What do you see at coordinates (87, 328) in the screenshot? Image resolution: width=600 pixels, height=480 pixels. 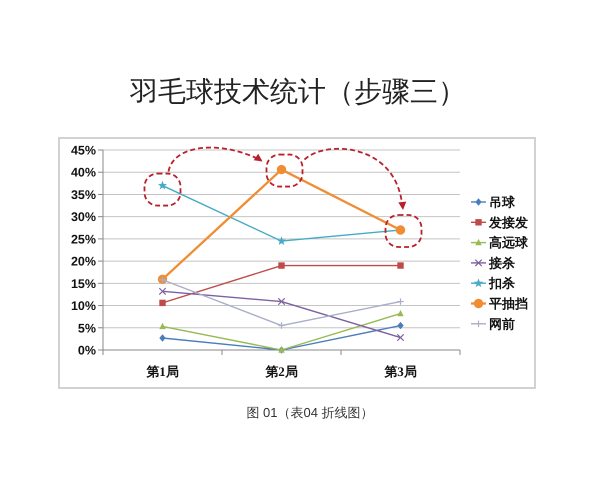 I see `y-tick-label: 5%` at bounding box center [87, 328].